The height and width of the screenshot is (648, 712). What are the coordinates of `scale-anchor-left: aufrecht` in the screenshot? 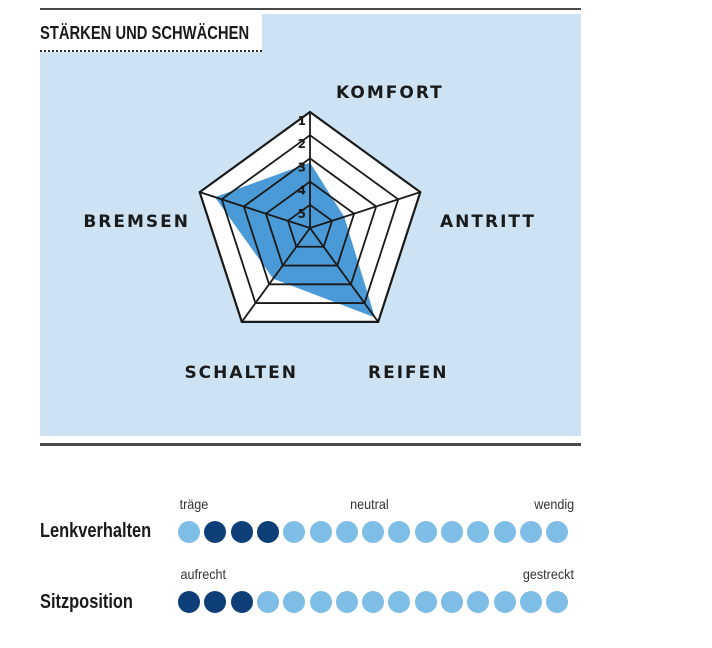 It's located at (203, 574).